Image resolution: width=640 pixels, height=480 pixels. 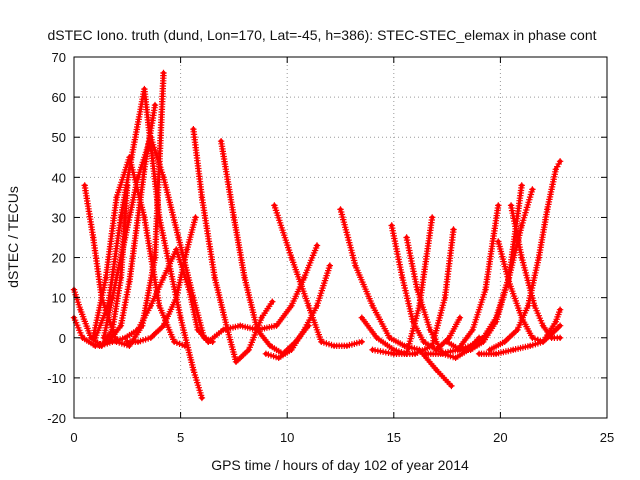 I want to click on y-axis-label: dSTEC / TECUs, so click(x=13, y=237).